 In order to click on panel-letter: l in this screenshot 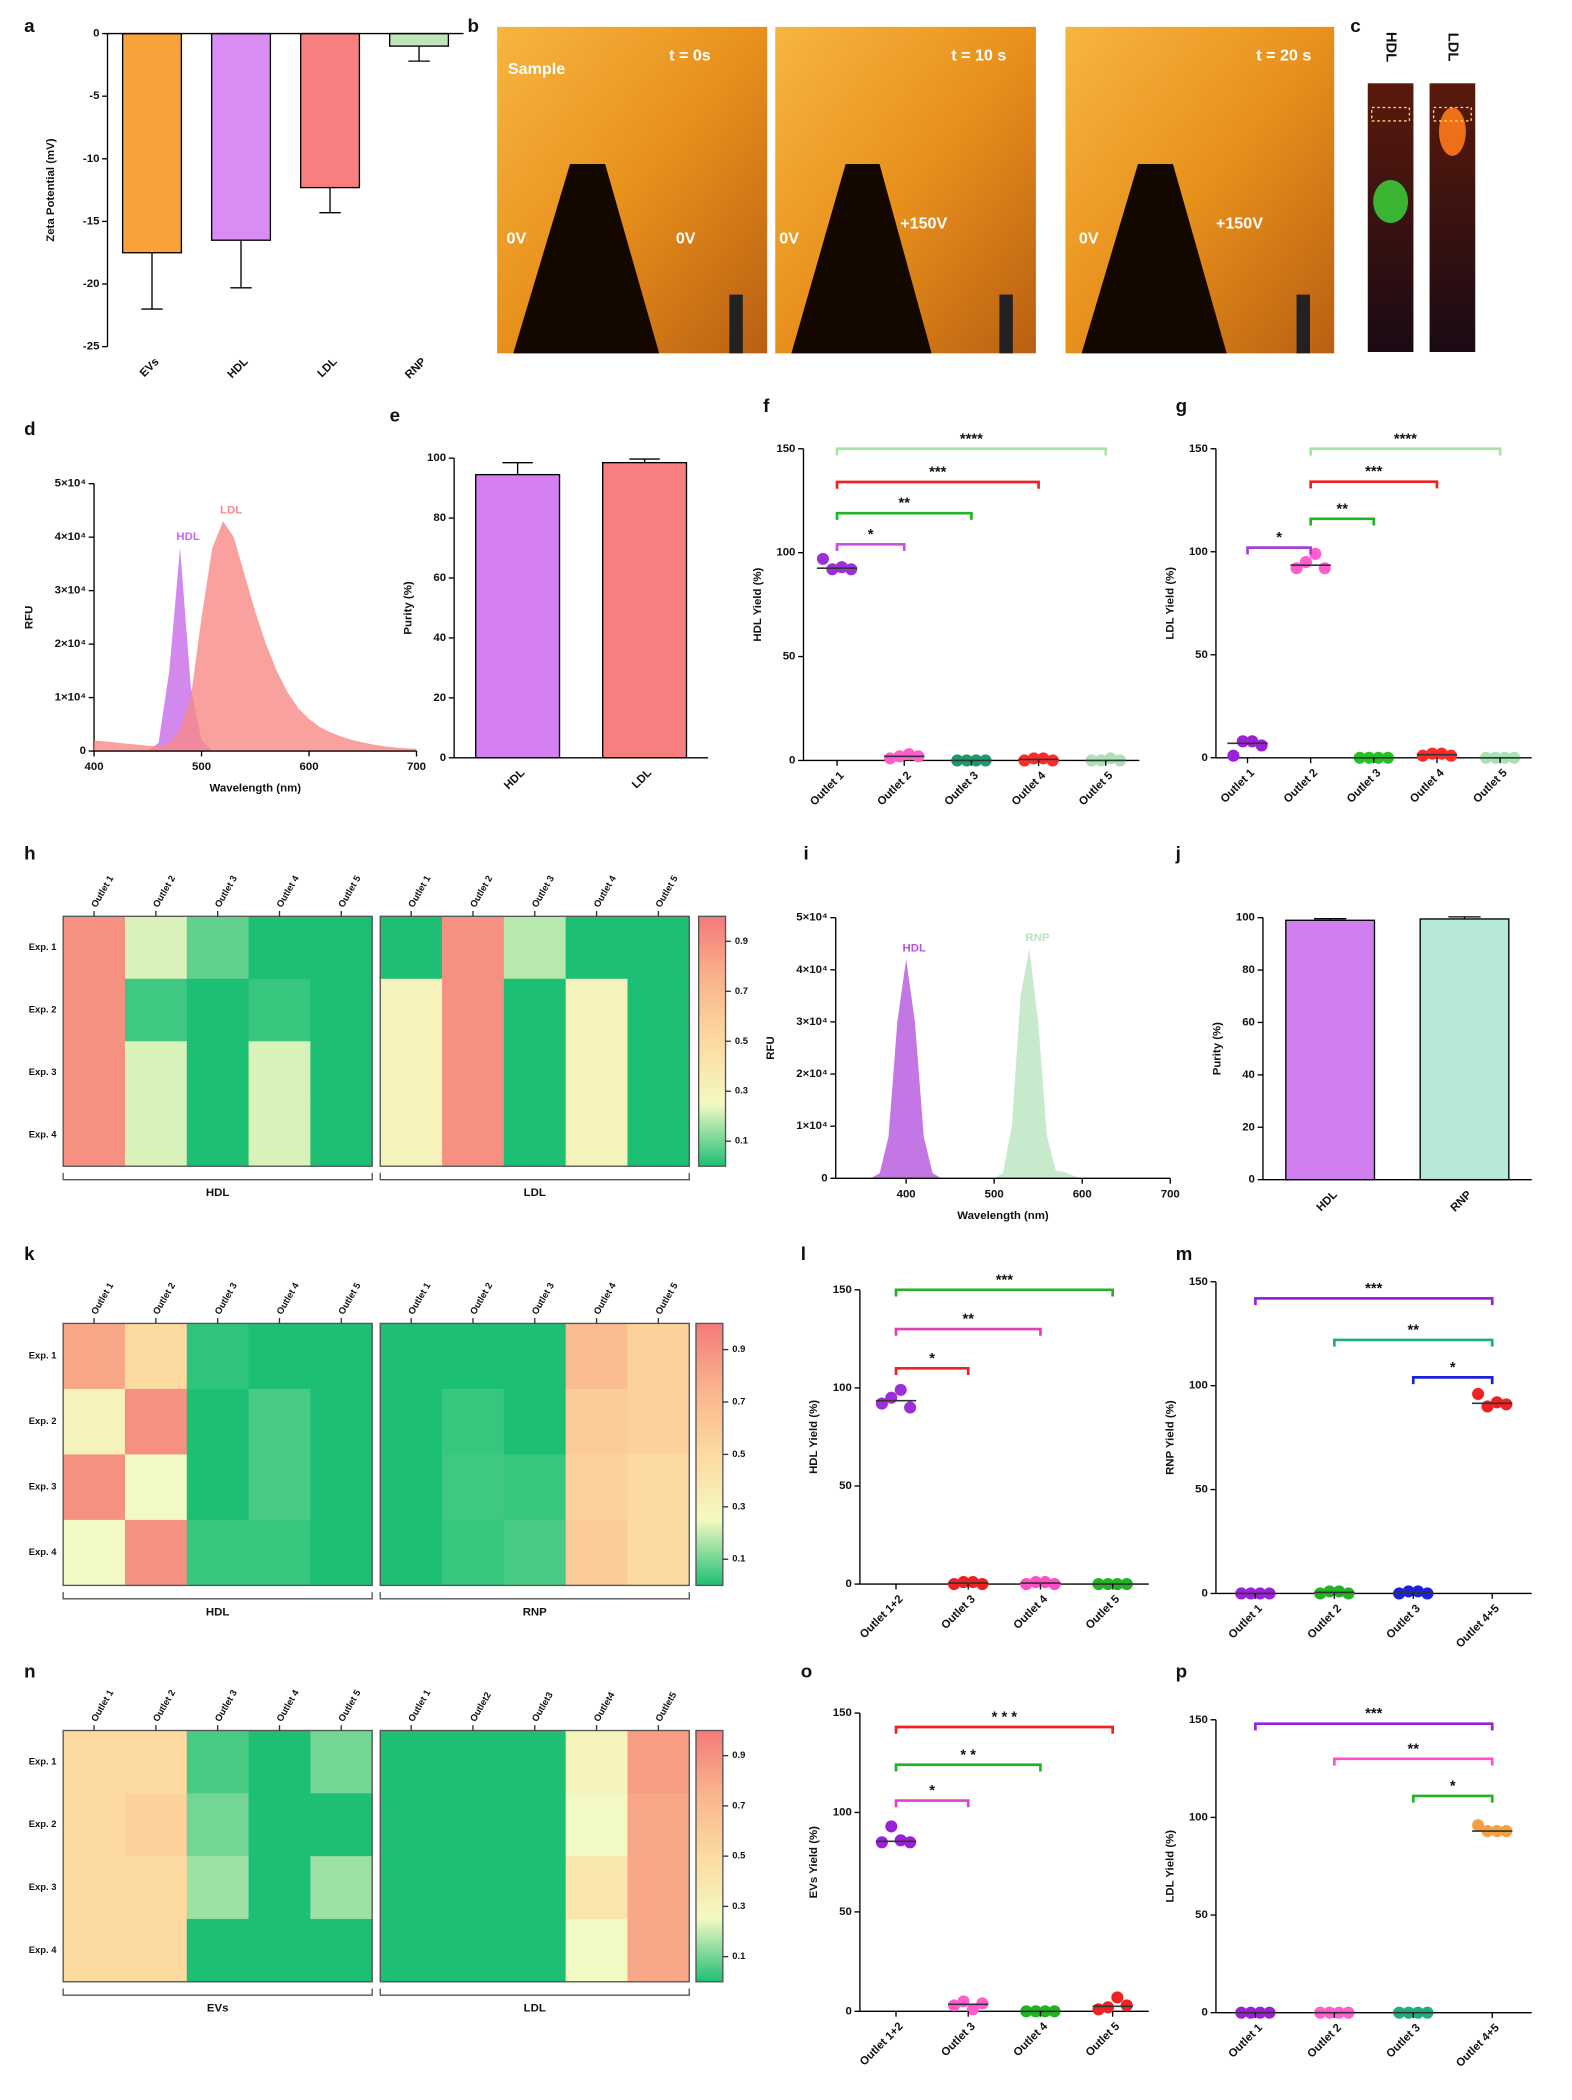, I will do `click(803, 1253)`.